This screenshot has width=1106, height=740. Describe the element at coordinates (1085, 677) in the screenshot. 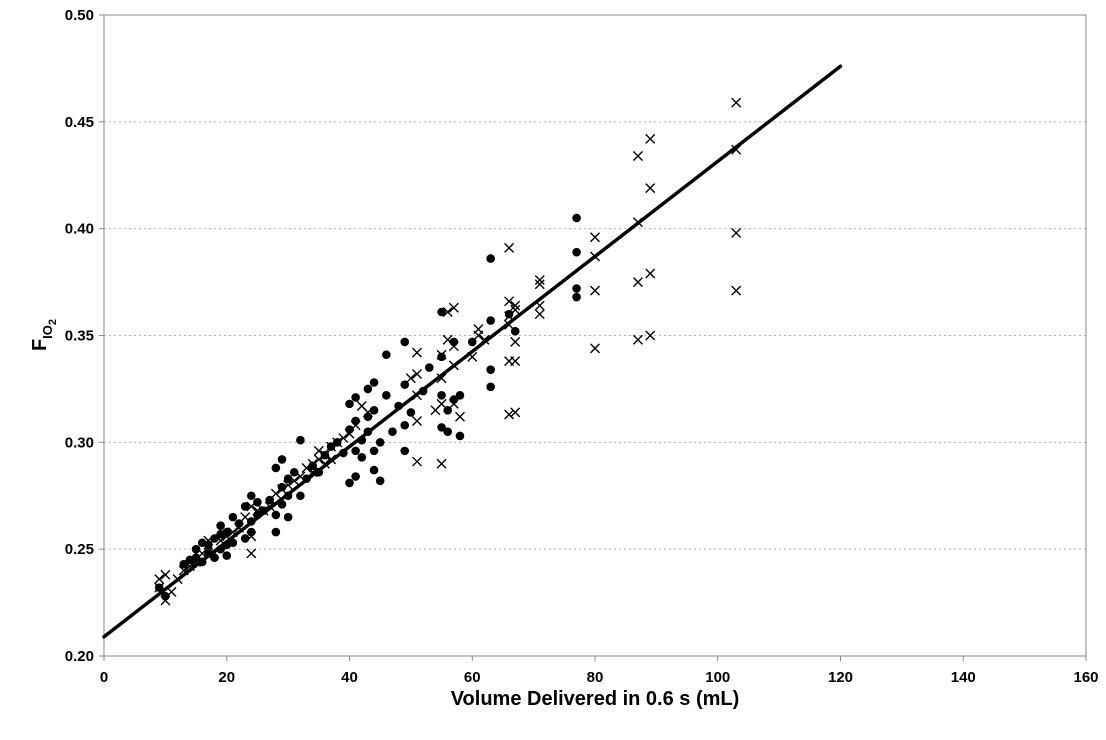

I see `x-tick-label-160: 160` at that location.